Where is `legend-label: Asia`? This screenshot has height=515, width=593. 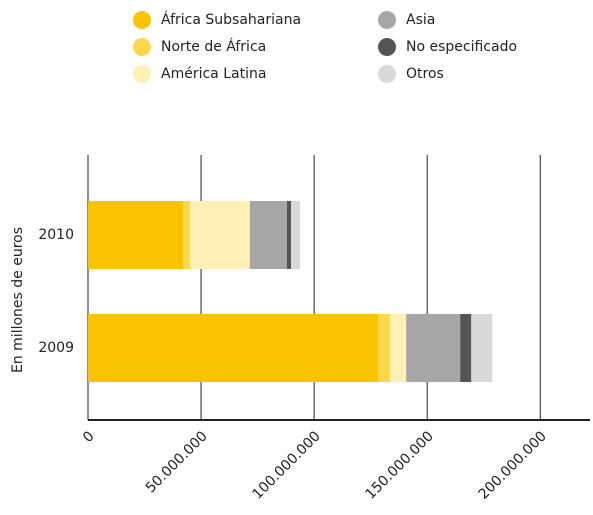
legend-label: Asia is located at coordinates (420, 20).